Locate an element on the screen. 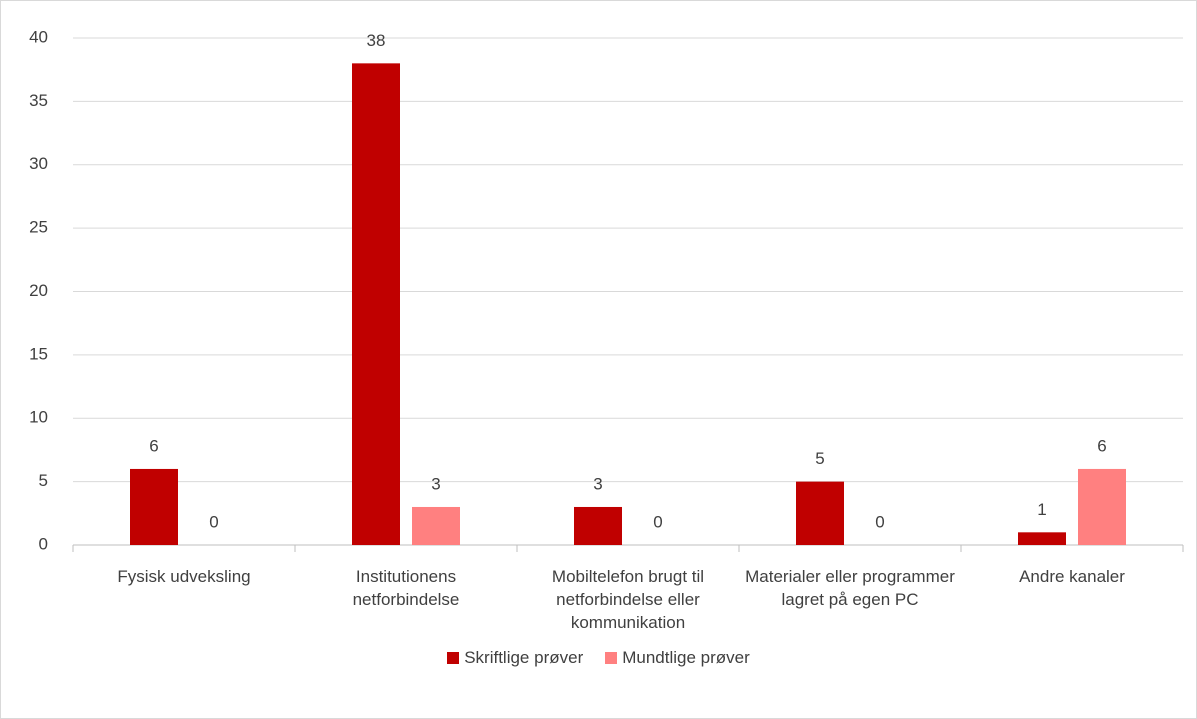  y-tick-label: 25 is located at coordinates (38, 227).